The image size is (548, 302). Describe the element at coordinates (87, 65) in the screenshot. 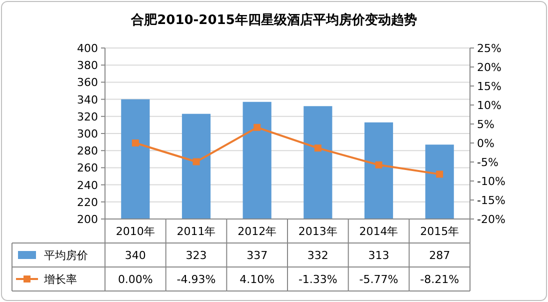

I see `y-tick-label: 380` at that location.